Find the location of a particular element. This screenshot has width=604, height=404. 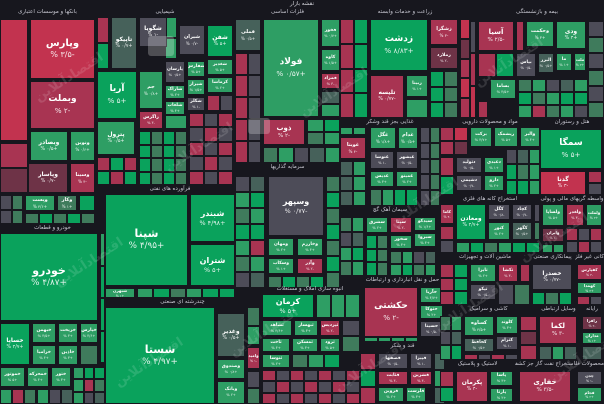

stock-tile-ثشاهد: ثشاهد +۴/۶ % is located at coordinates (277, 328).